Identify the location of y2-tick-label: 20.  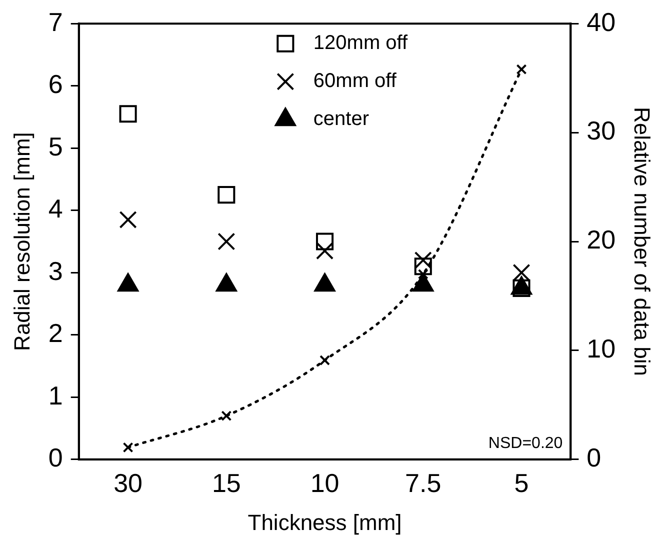
(601, 239).